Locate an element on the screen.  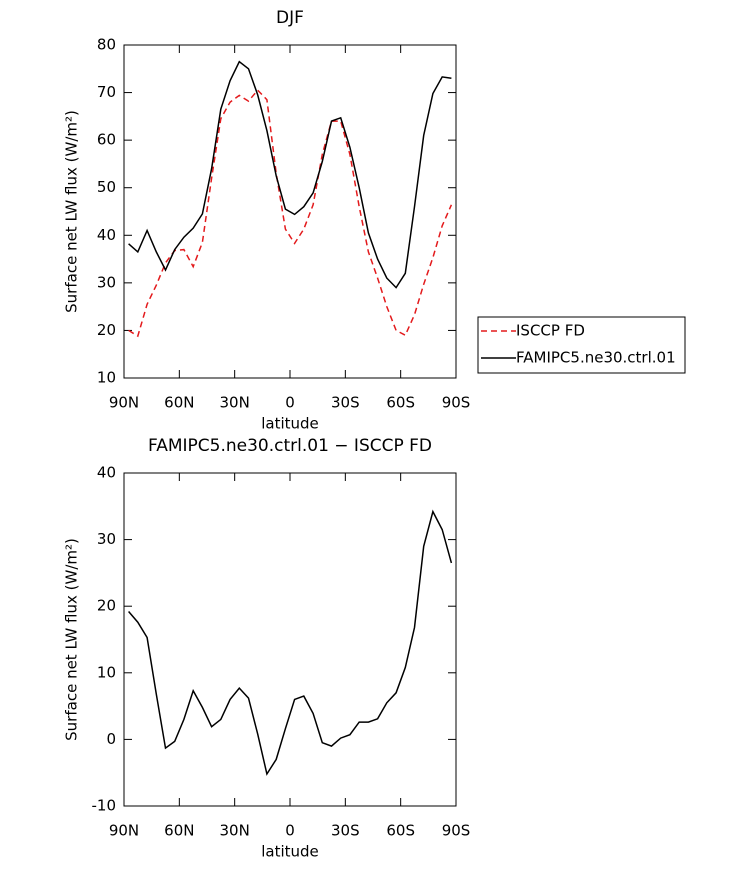
chart-title: FAMIPC5.ne30.ctrl.01 − ISCCP FD is located at coordinates (290, 446).